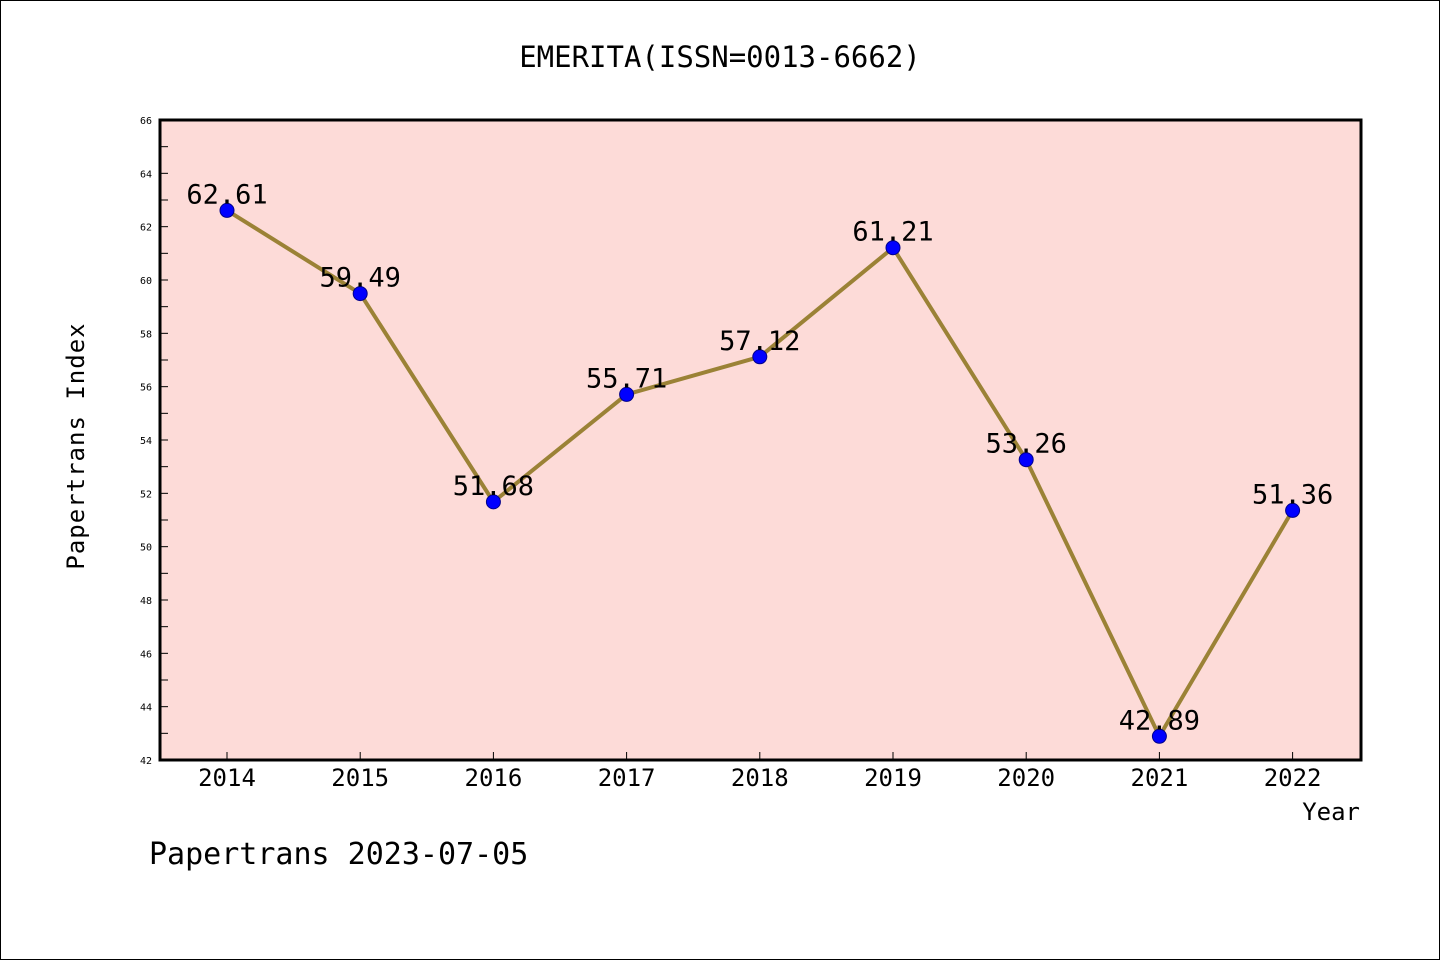 The image size is (1440, 960). What do you see at coordinates (146, 334) in the screenshot?
I see `y-tick-label: 58` at bounding box center [146, 334].